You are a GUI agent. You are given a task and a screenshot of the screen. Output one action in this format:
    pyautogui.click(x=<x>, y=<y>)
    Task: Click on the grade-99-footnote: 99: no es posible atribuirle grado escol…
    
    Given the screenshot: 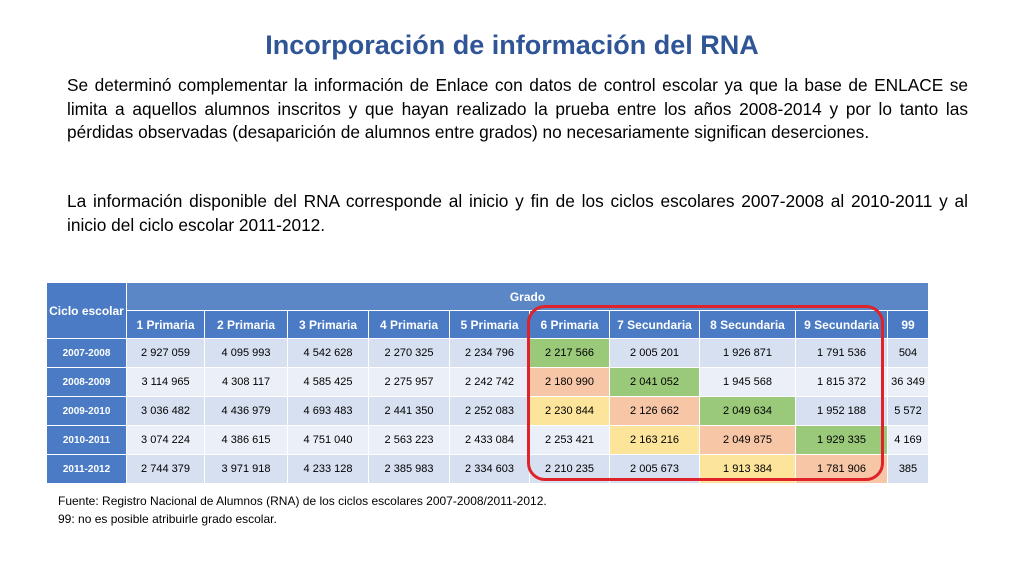 What is the action you would take?
    pyautogui.click(x=167, y=519)
    